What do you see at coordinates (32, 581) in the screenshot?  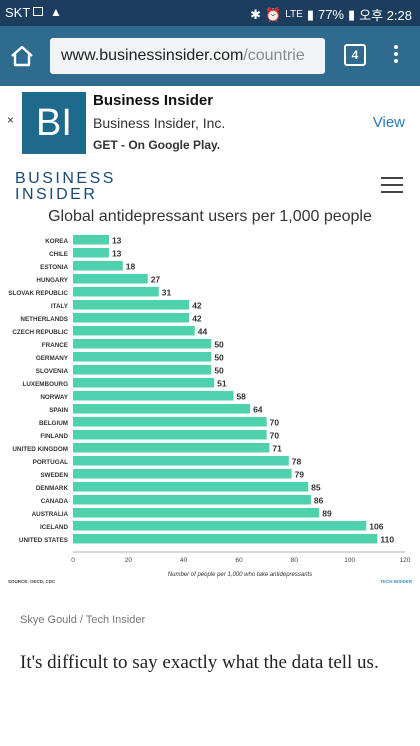 I see `chart-source: SOURCE: OECD, CDC` at bounding box center [32, 581].